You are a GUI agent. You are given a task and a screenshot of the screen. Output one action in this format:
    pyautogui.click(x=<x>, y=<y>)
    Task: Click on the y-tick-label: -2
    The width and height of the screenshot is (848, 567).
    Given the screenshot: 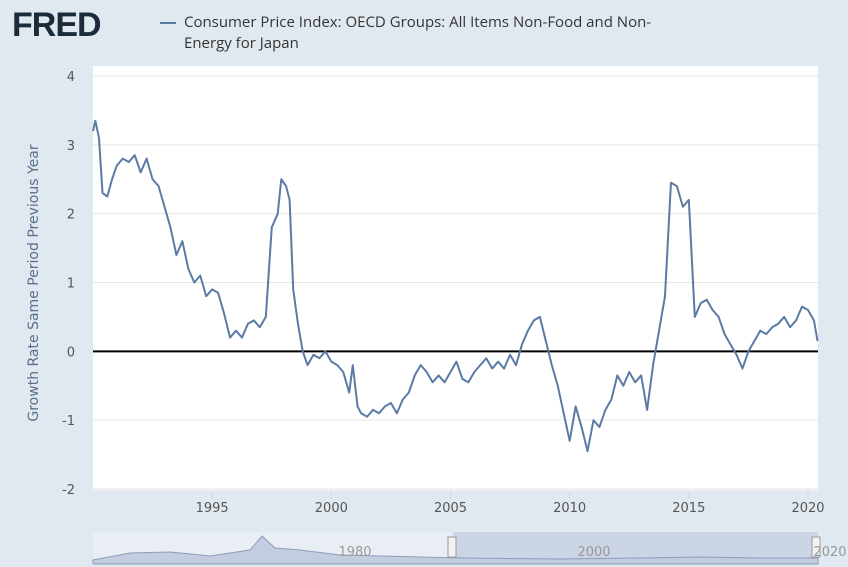 What is the action you would take?
    pyautogui.click(x=68, y=490)
    